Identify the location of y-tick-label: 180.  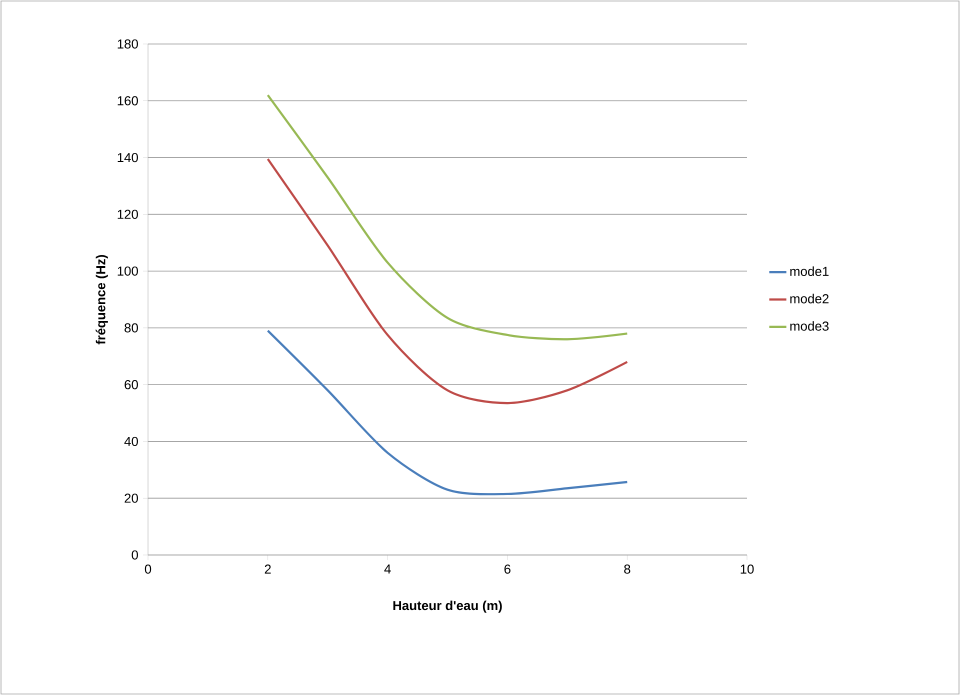
(128, 44).